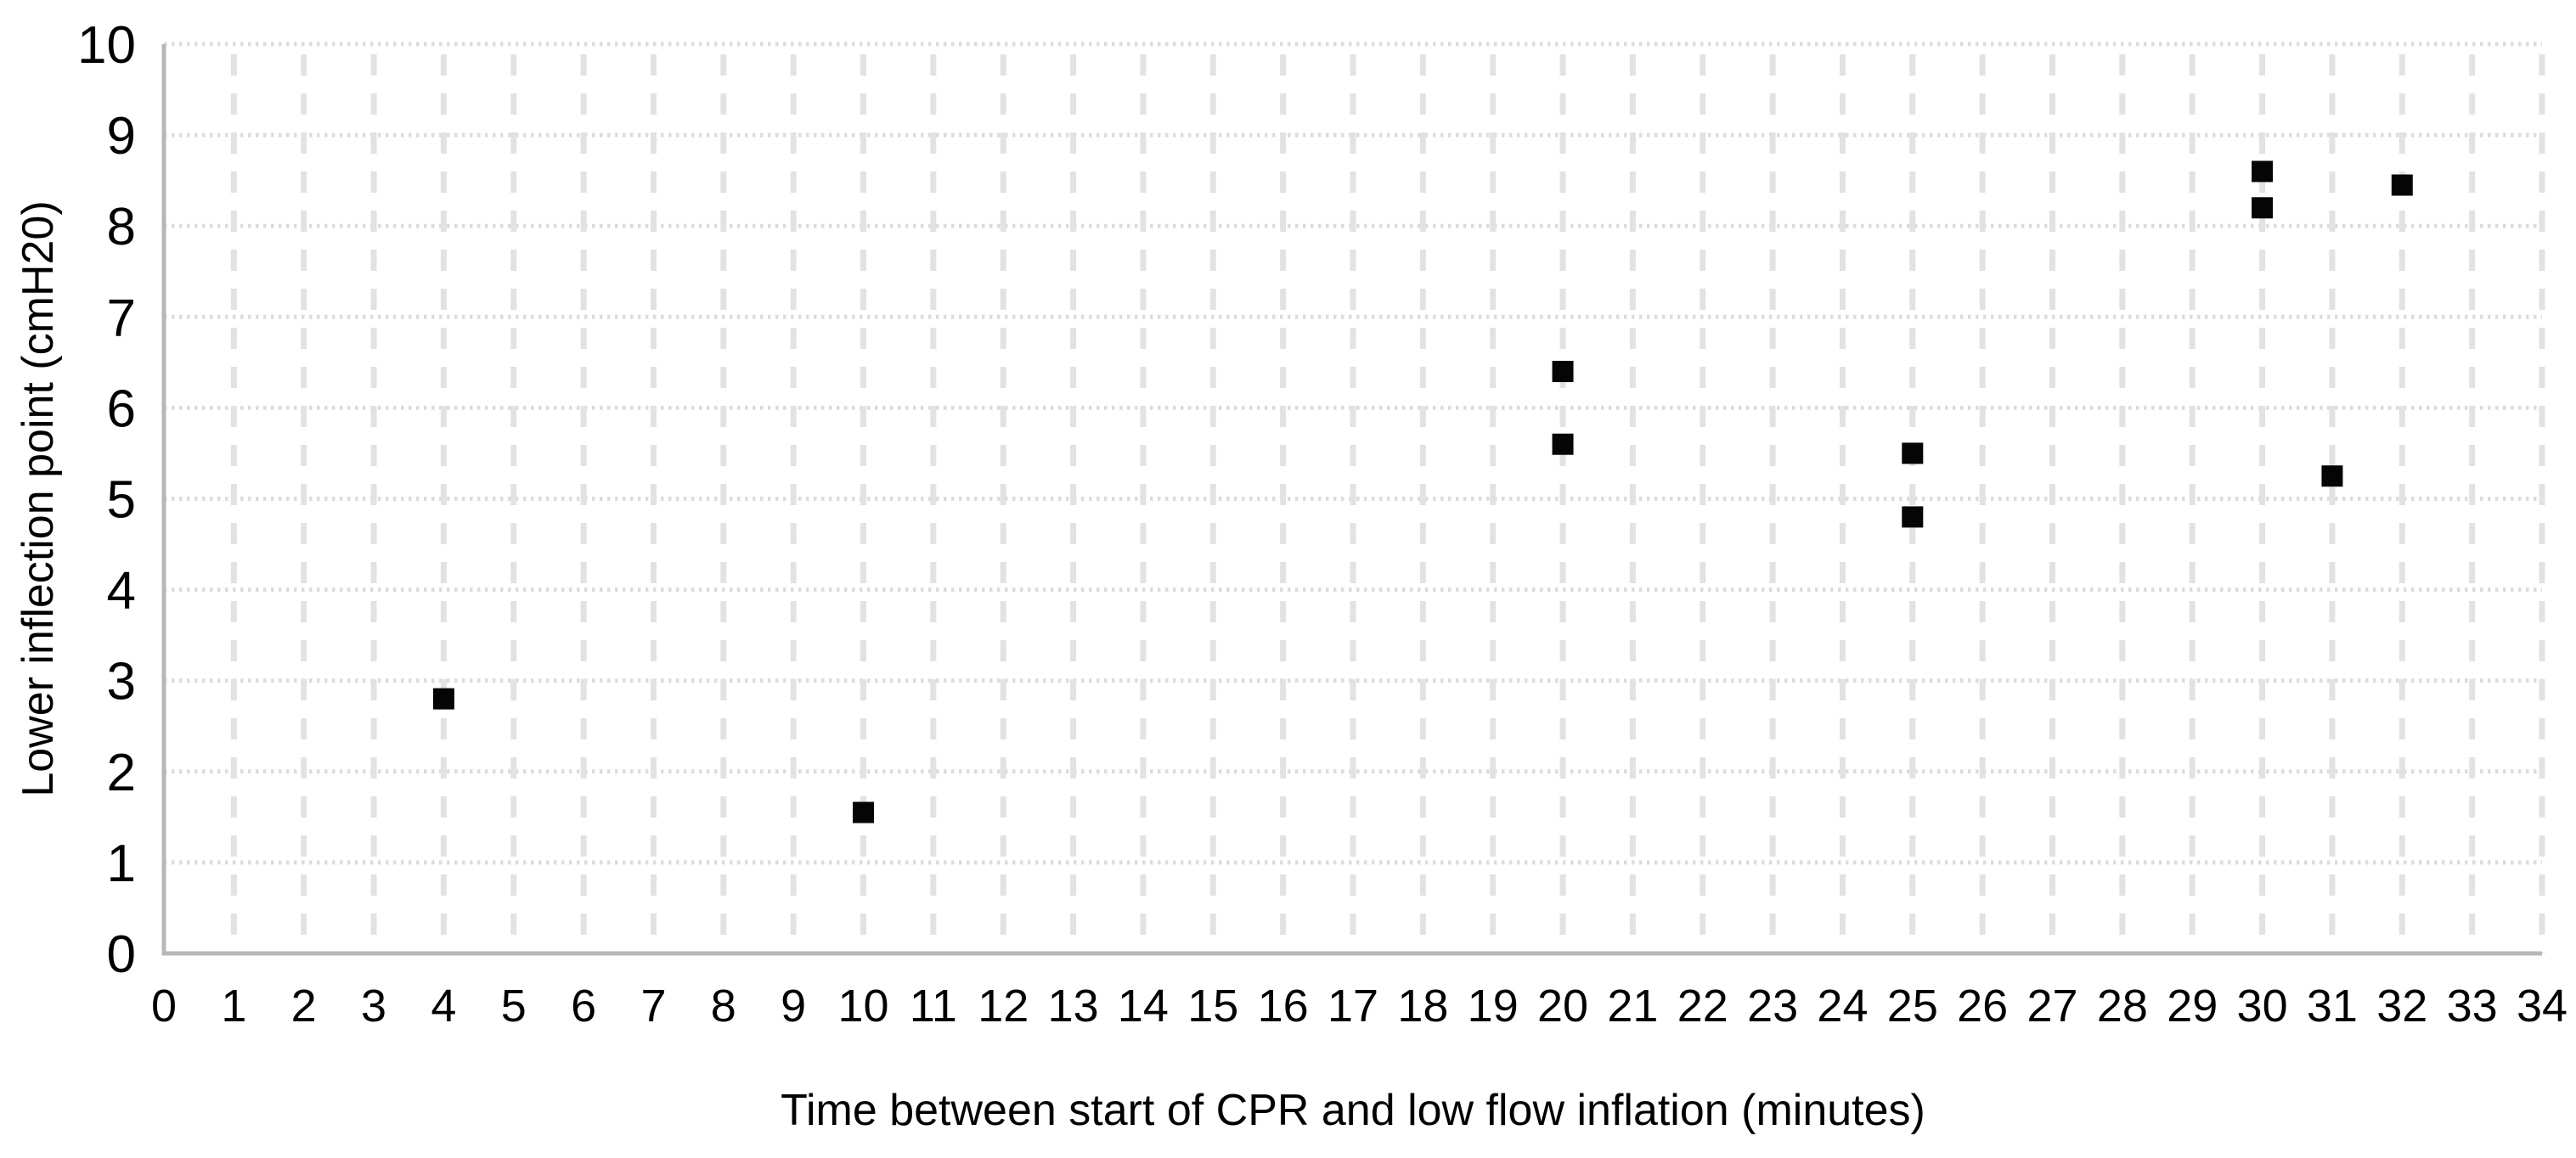 This screenshot has height=1158, width=2576. Describe the element at coordinates (121, 408) in the screenshot. I see `y-tick-label: 6` at that location.